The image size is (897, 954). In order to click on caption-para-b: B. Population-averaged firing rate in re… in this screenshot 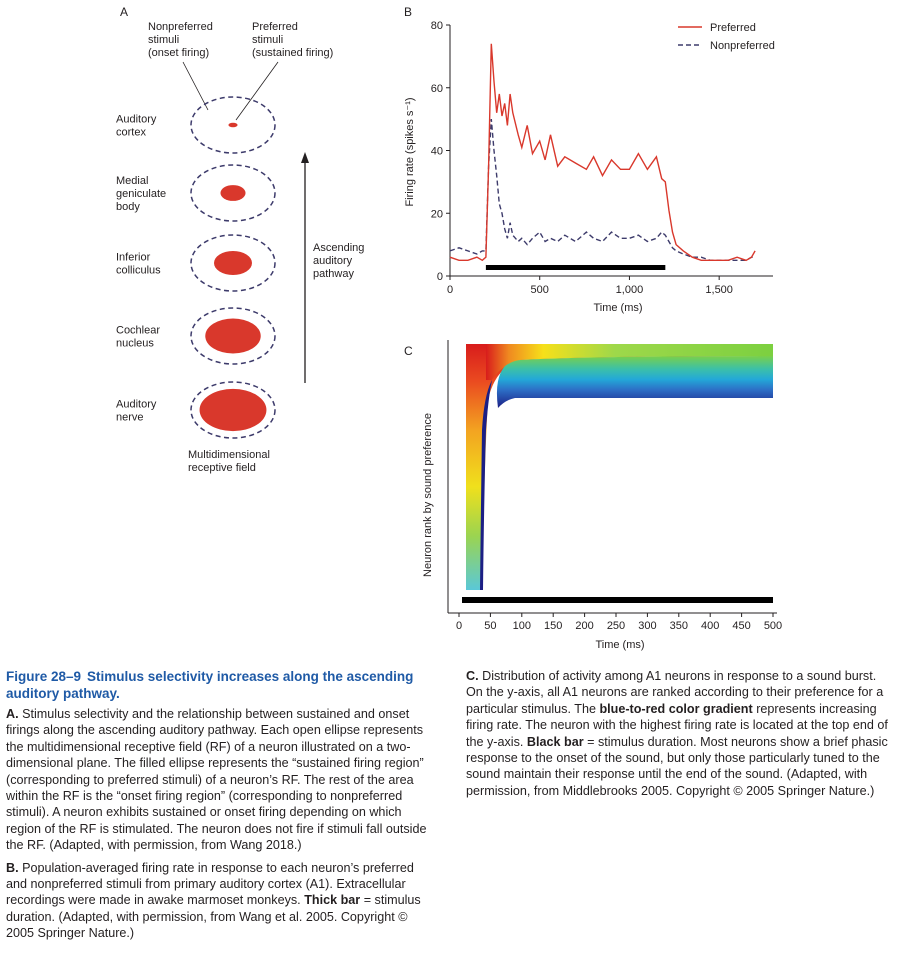, I will do `click(218, 901)`.